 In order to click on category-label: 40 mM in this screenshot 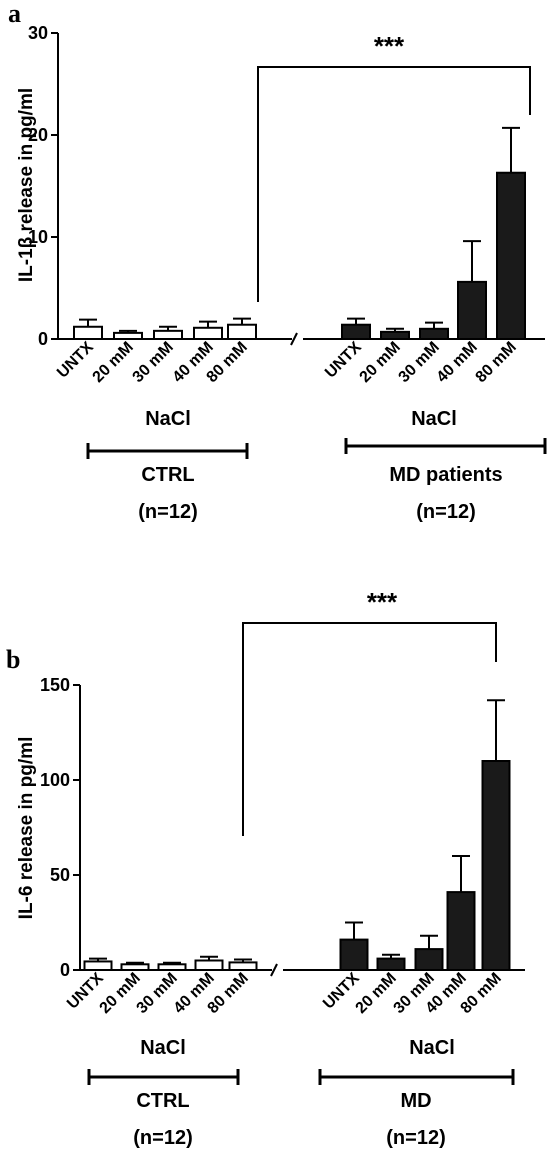, I will do `click(457, 362)`.